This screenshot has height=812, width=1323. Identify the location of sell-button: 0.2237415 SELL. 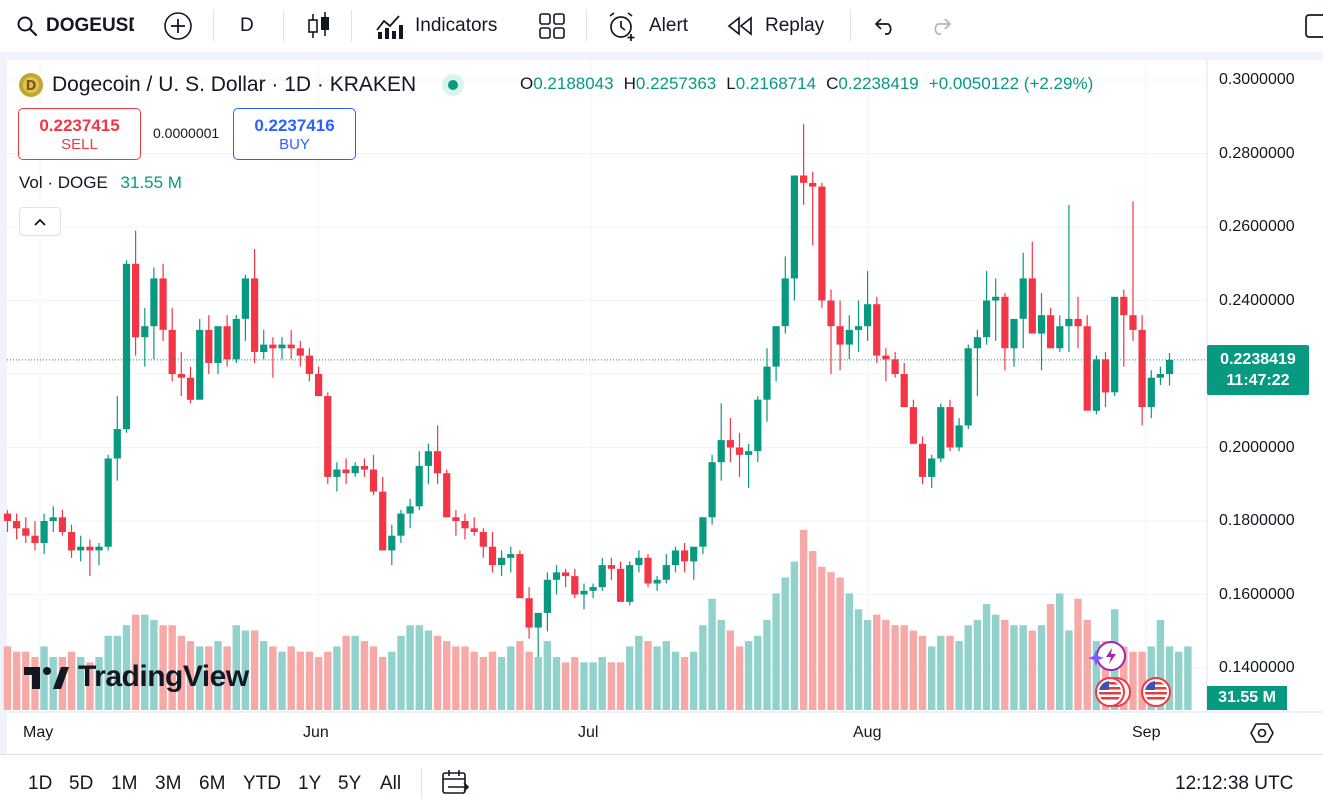
(79, 134).